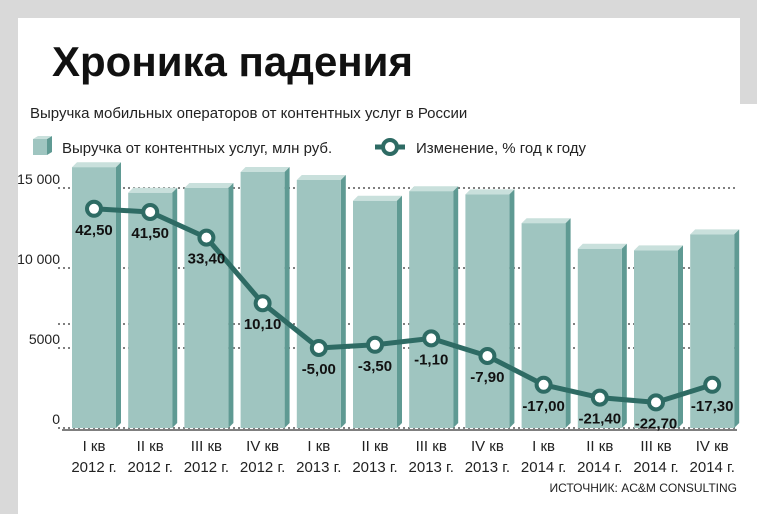 This screenshot has width=757, height=514. Describe the element at coordinates (197, 148) in the screenshot. I see `legend-bar-label: Выручка от контентных услуг, млн руб.` at that location.